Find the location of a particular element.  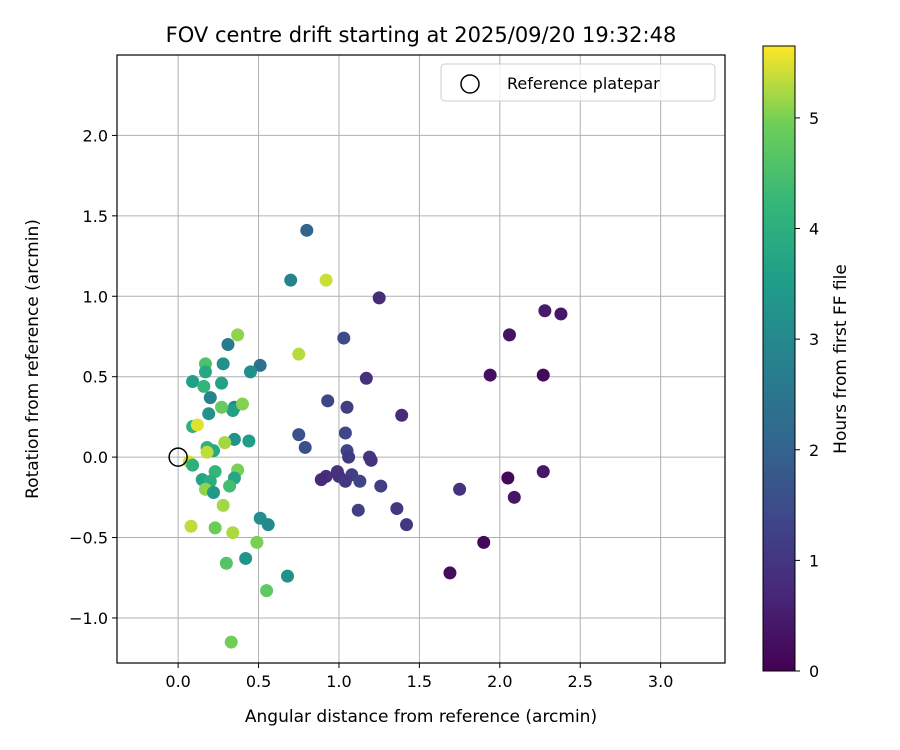

x-tick-label: 1.0 is located at coordinates (338, 681).